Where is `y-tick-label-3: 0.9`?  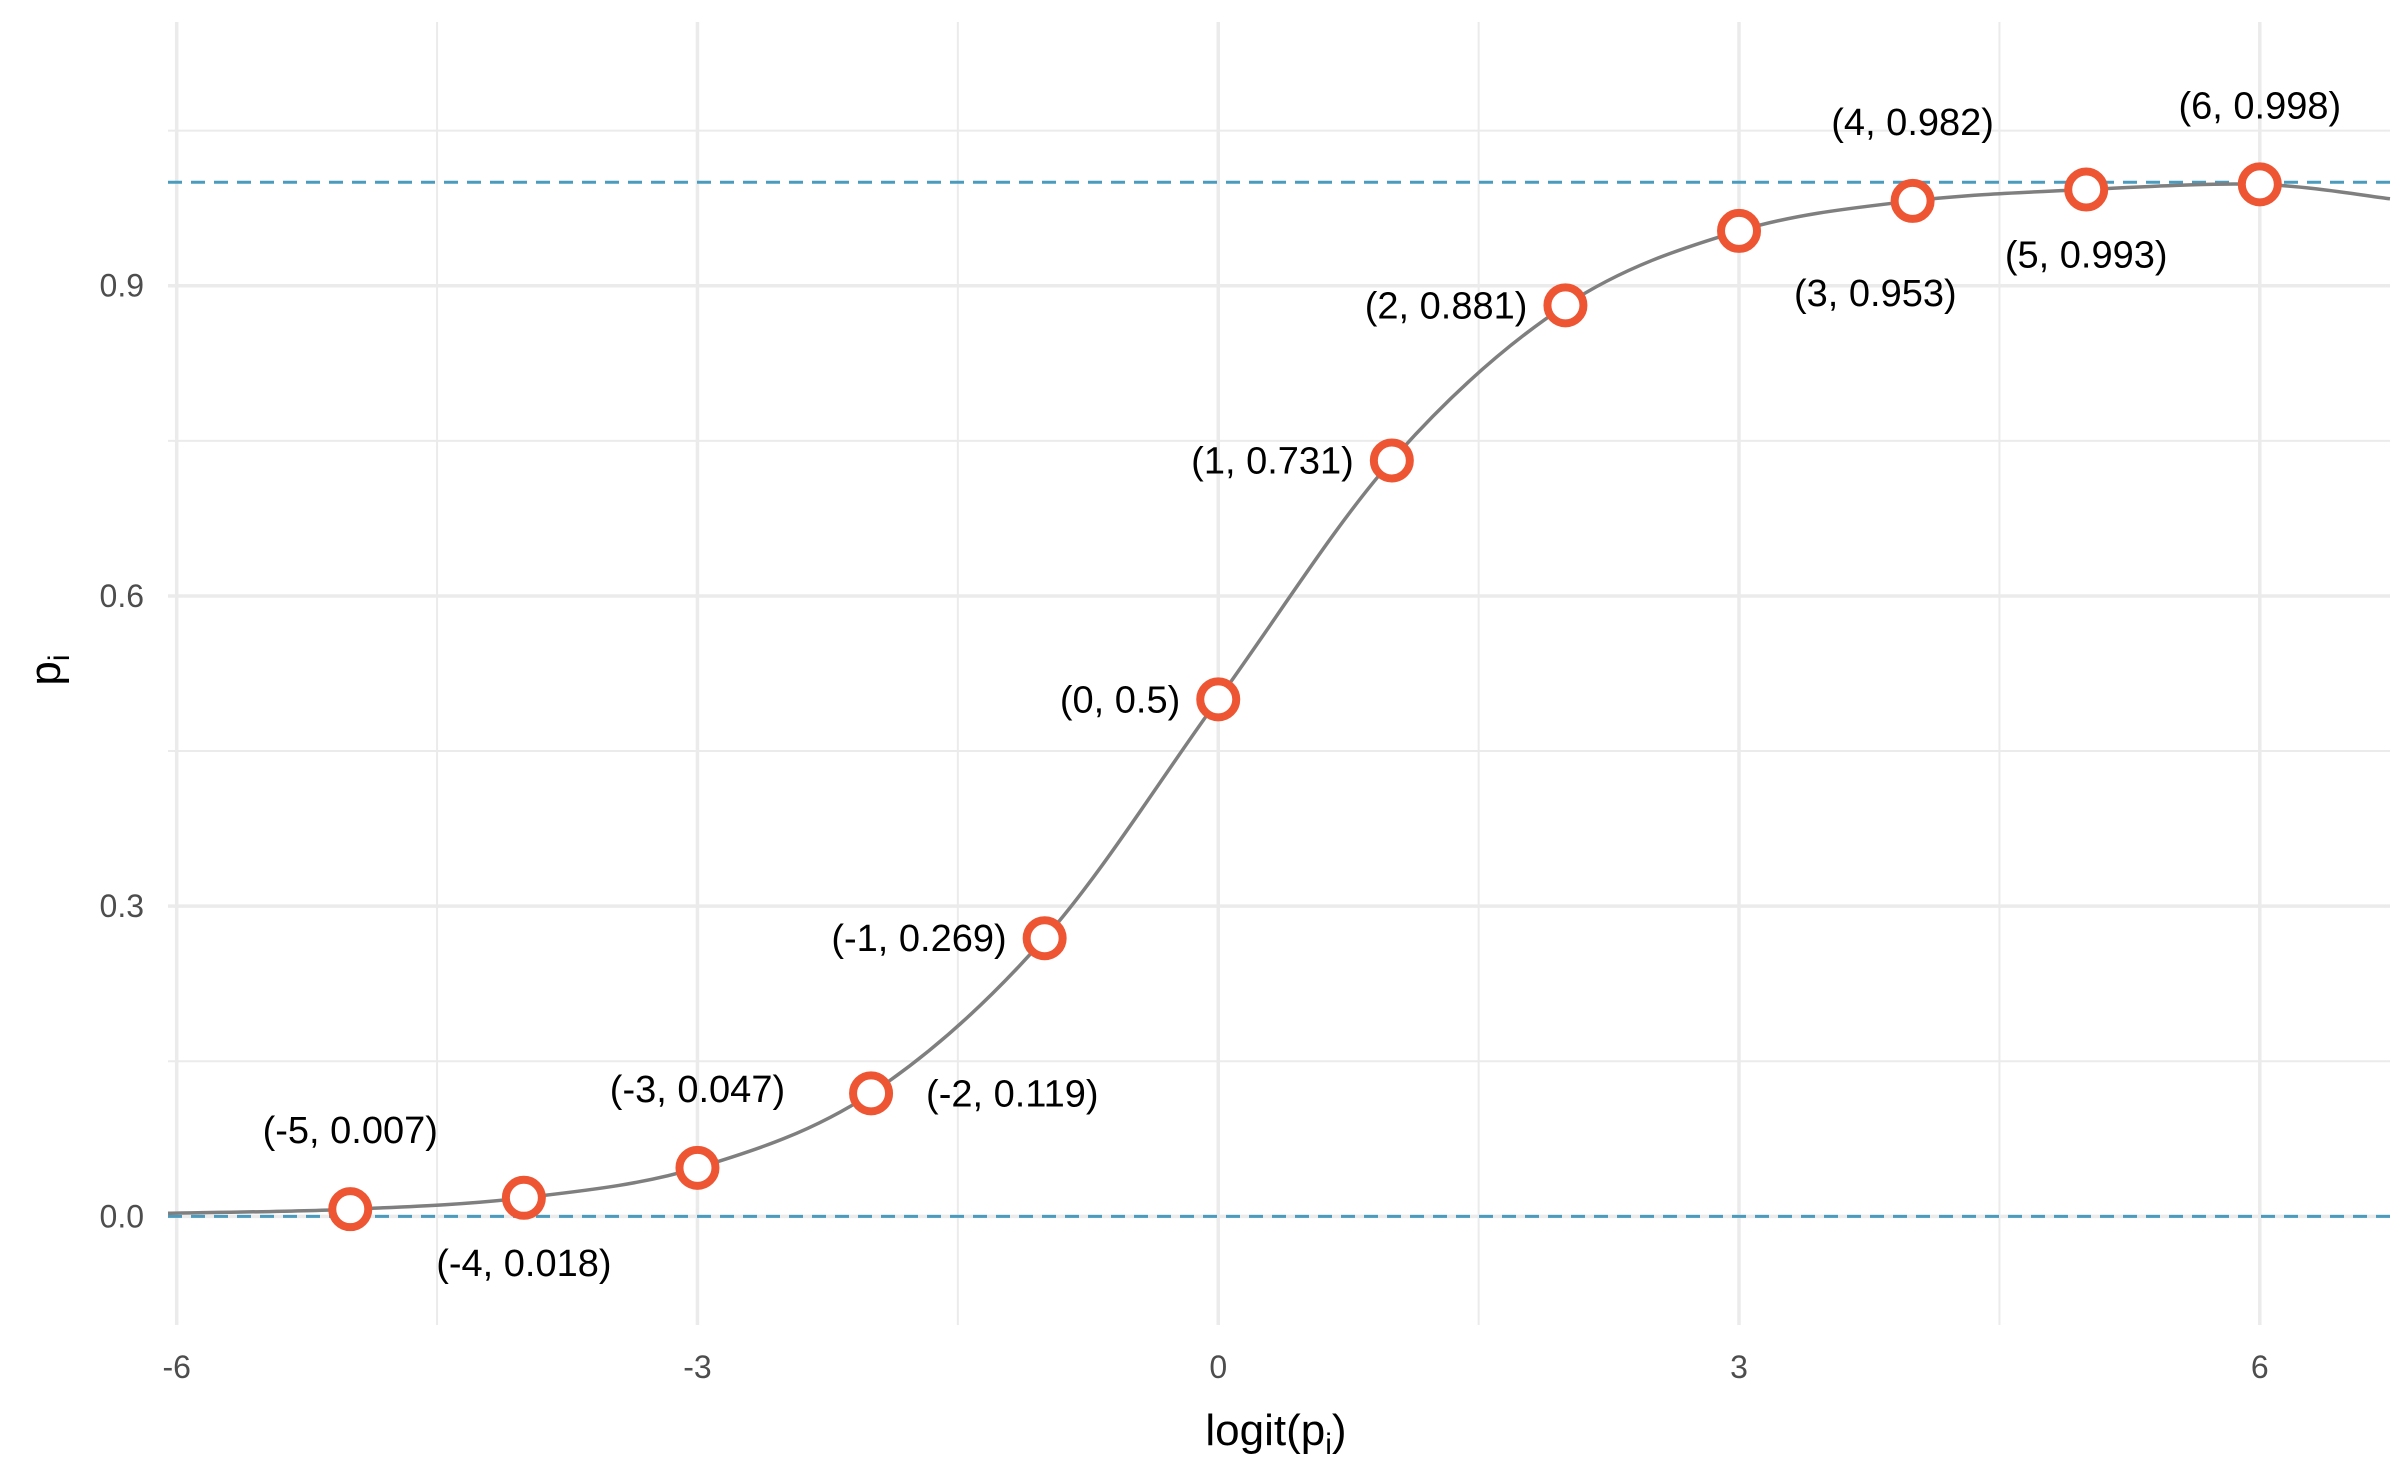 y-tick-label-3: 0.9 is located at coordinates (122, 286).